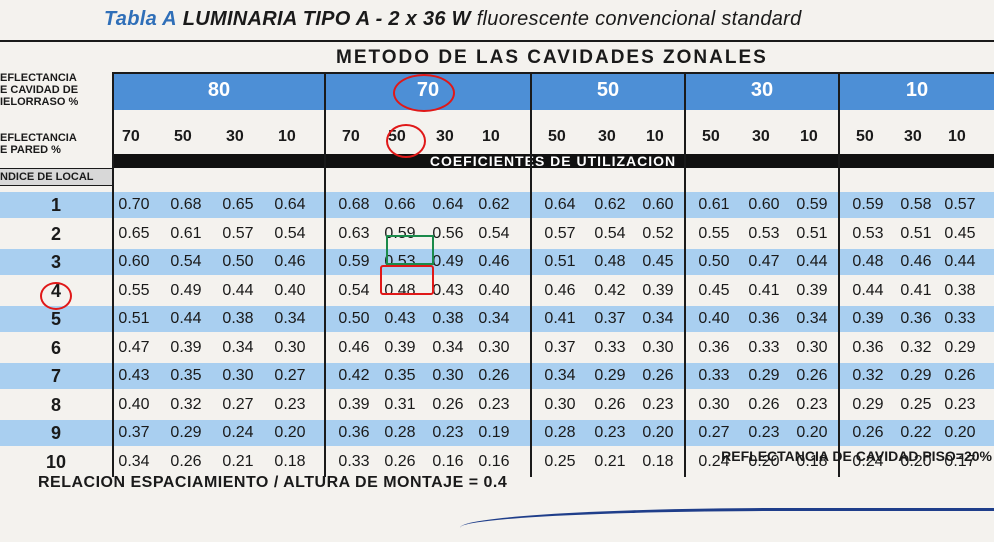 Image resolution: width=994 pixels, height=542 pixels. I want to click on coefficient-cell: 0.56, so click(448, 233).